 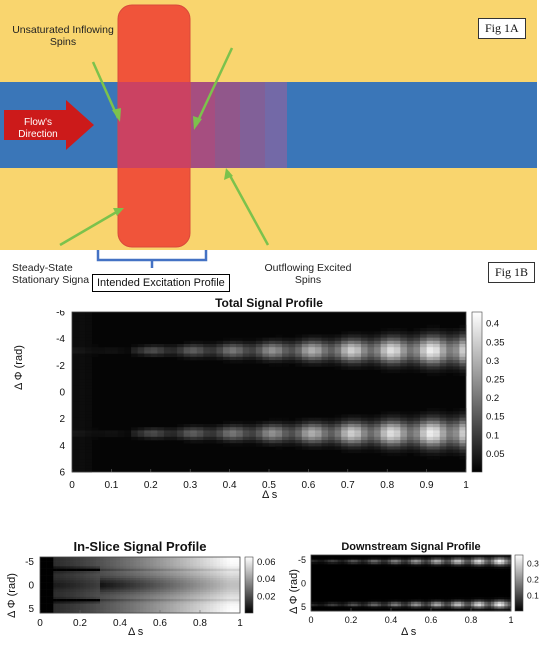 What do you see at coordinates (502, 28) in the screenshot?
I see `fig1a-label: Fig 1A` at bounding box center [502, 28].